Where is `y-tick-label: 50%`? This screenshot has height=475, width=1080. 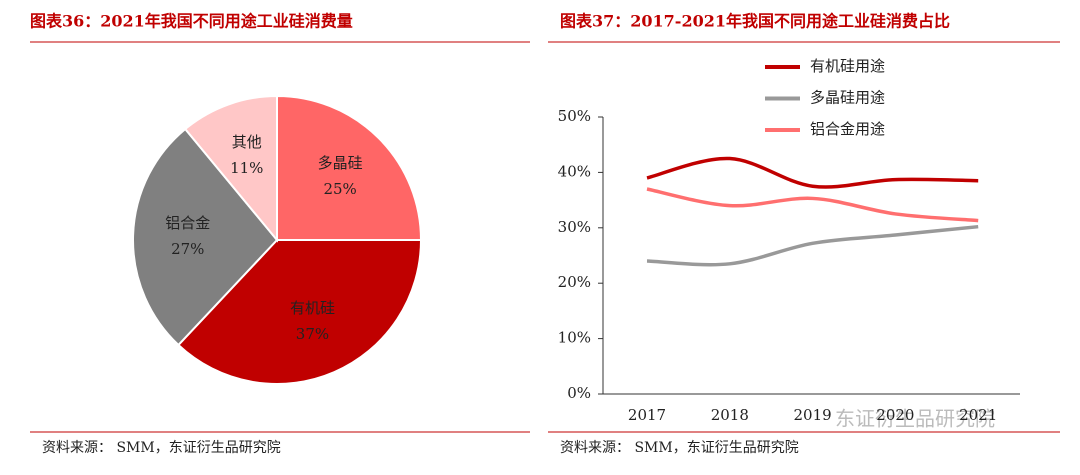
y-tick-label: 50% is located at coordinates (574, 116).